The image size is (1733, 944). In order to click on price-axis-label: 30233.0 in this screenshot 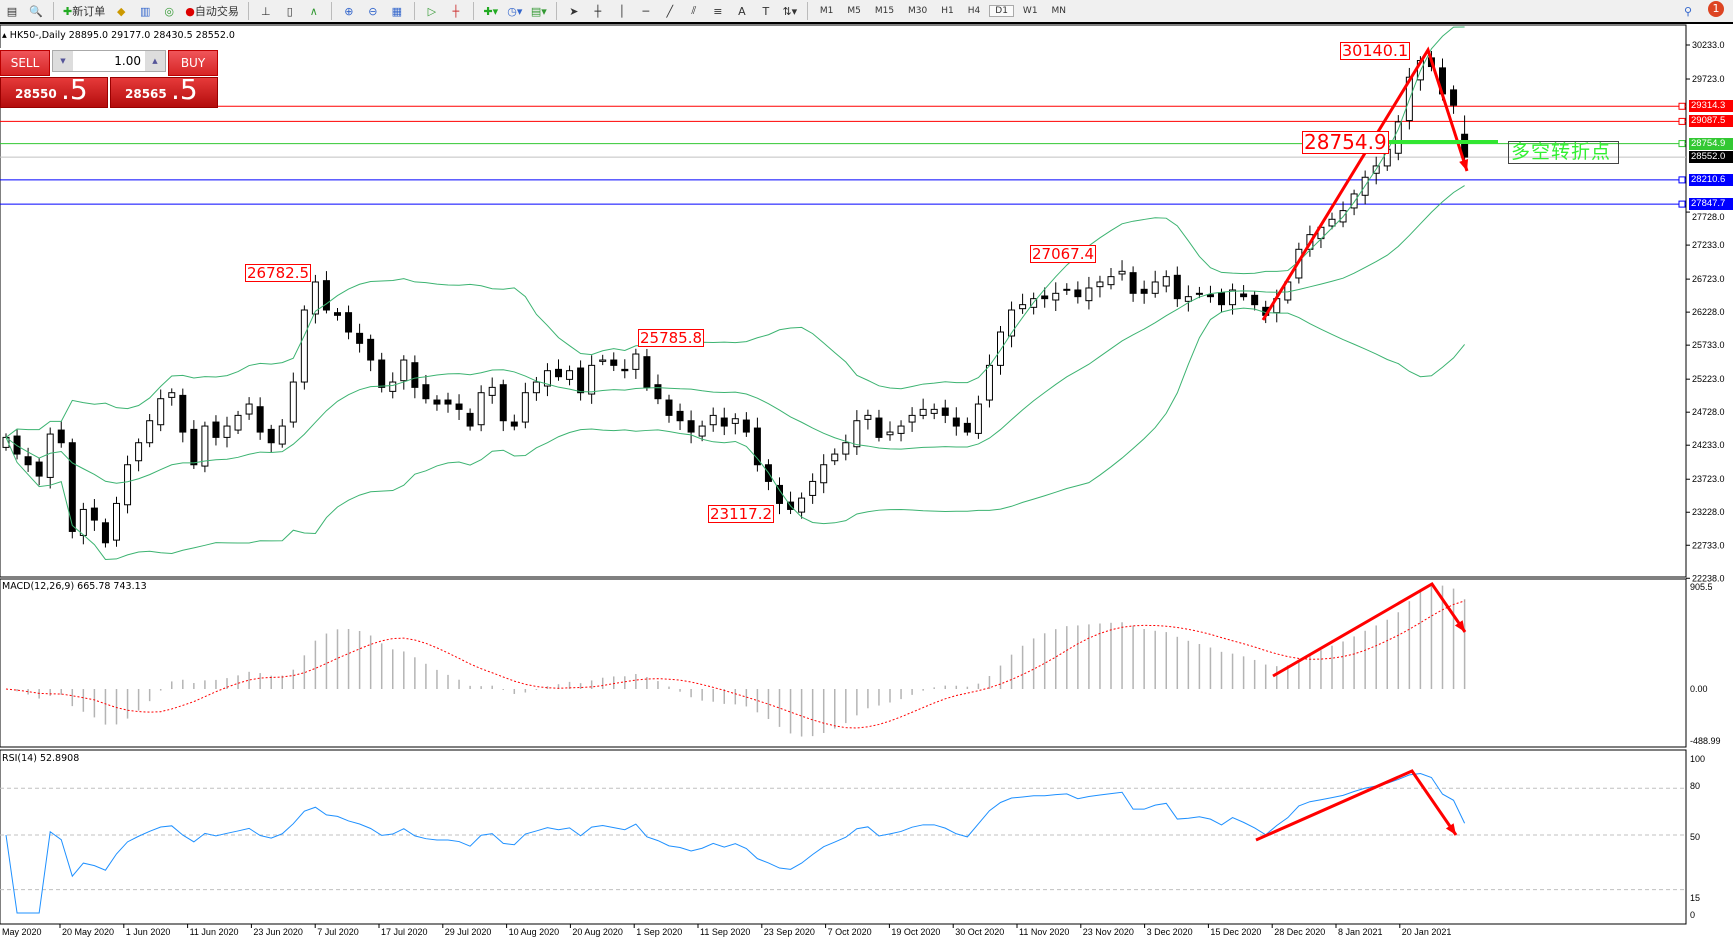, I will do `click(1708, 45)`.